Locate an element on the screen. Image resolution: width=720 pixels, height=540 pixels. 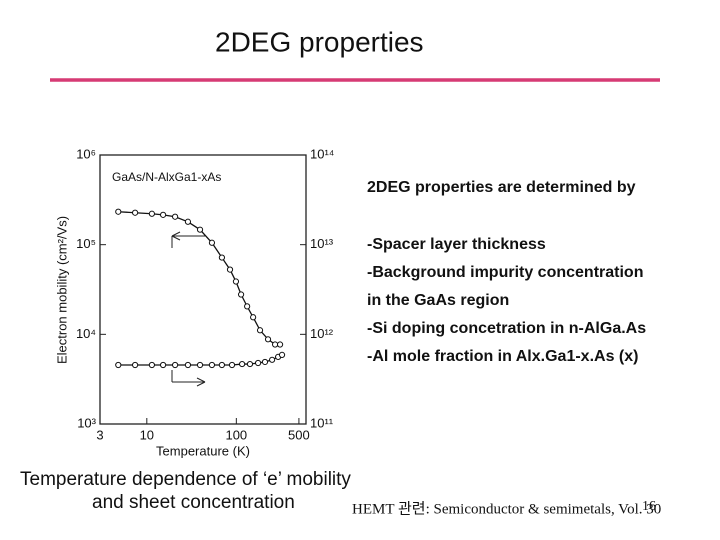
x-axis-label: Temperature (K) is located at coordinates (203, 450).